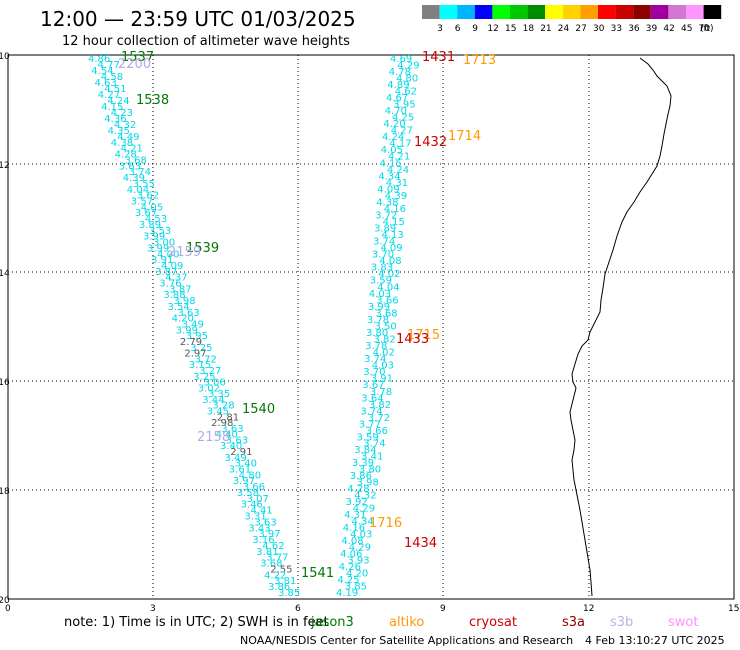  What do you see at coordinates (153, 609) in the screenshot?
I see `x-tick-3: 3` at bounding box center [153, 609].